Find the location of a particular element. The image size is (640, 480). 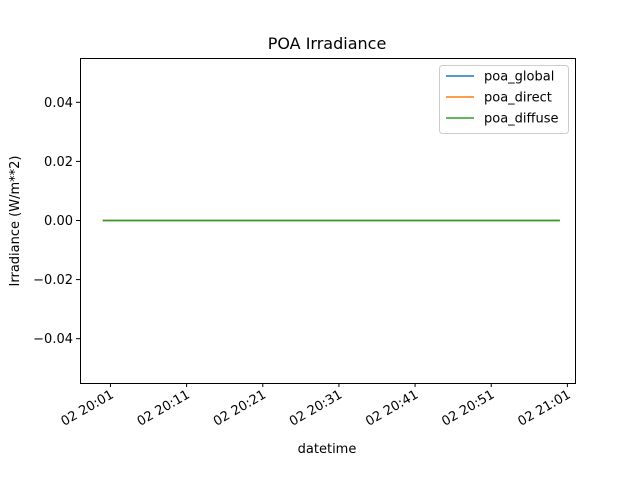

y-tick-label: −0.02 is located at coordinates (53, 280).